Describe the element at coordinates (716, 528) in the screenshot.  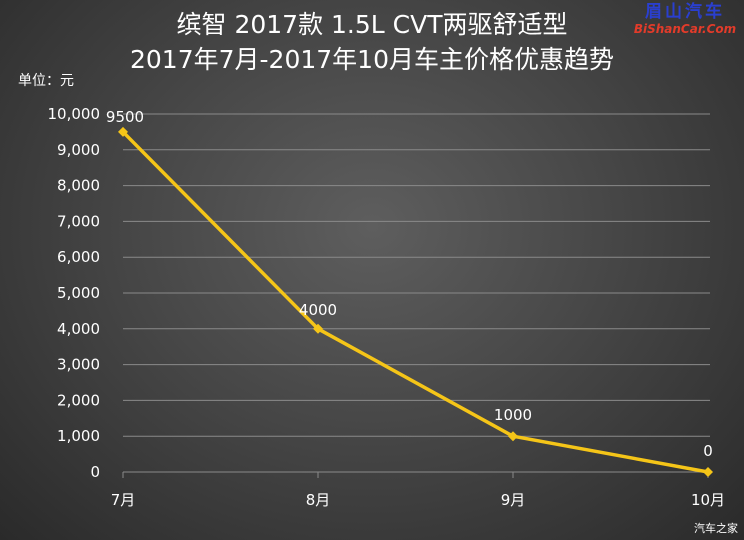
I see `source-credit: 汽车之家` at that location.